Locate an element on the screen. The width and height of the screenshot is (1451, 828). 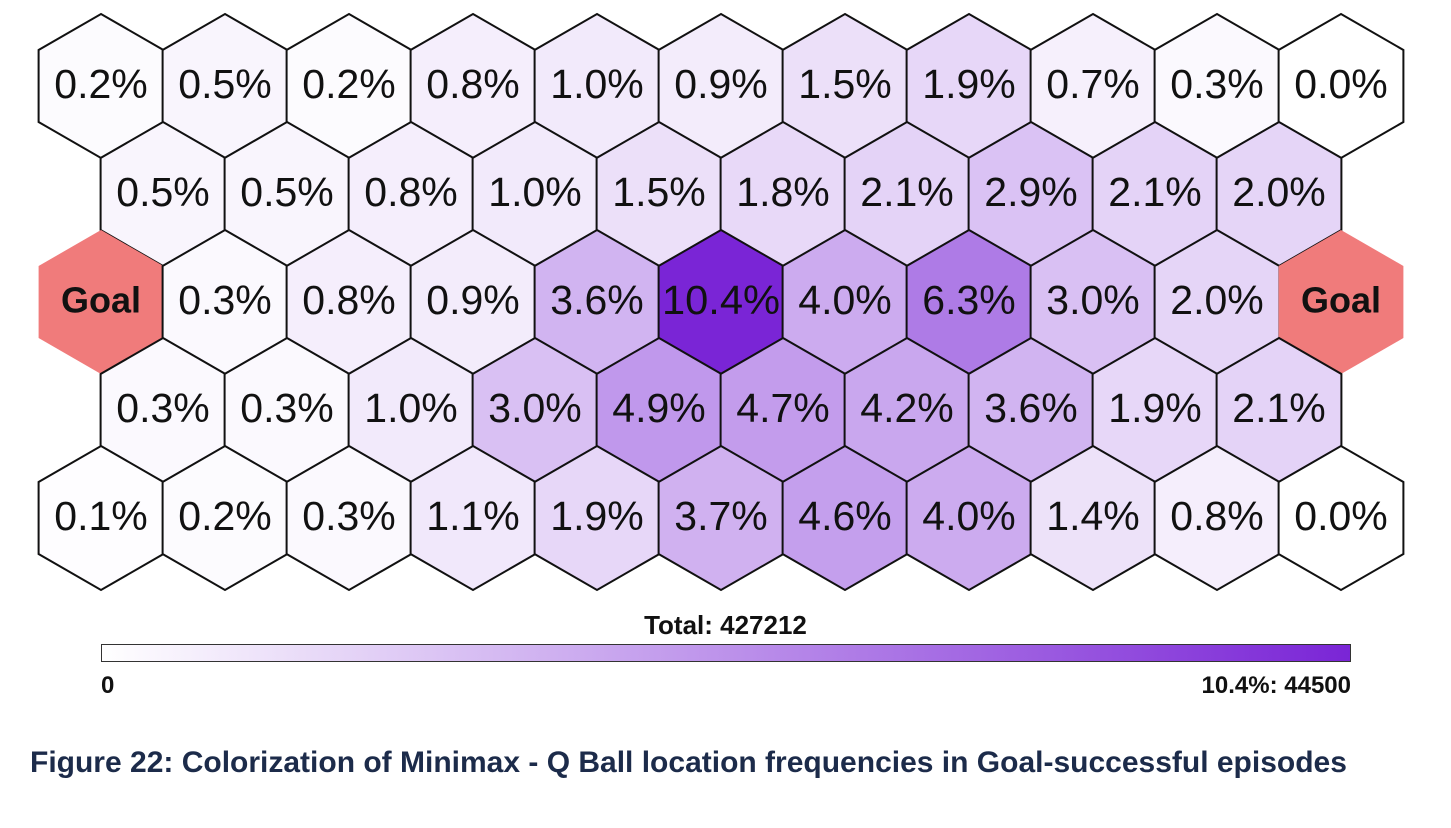
cell-value-label: 0.7% is located at coordinates (1092, 84).